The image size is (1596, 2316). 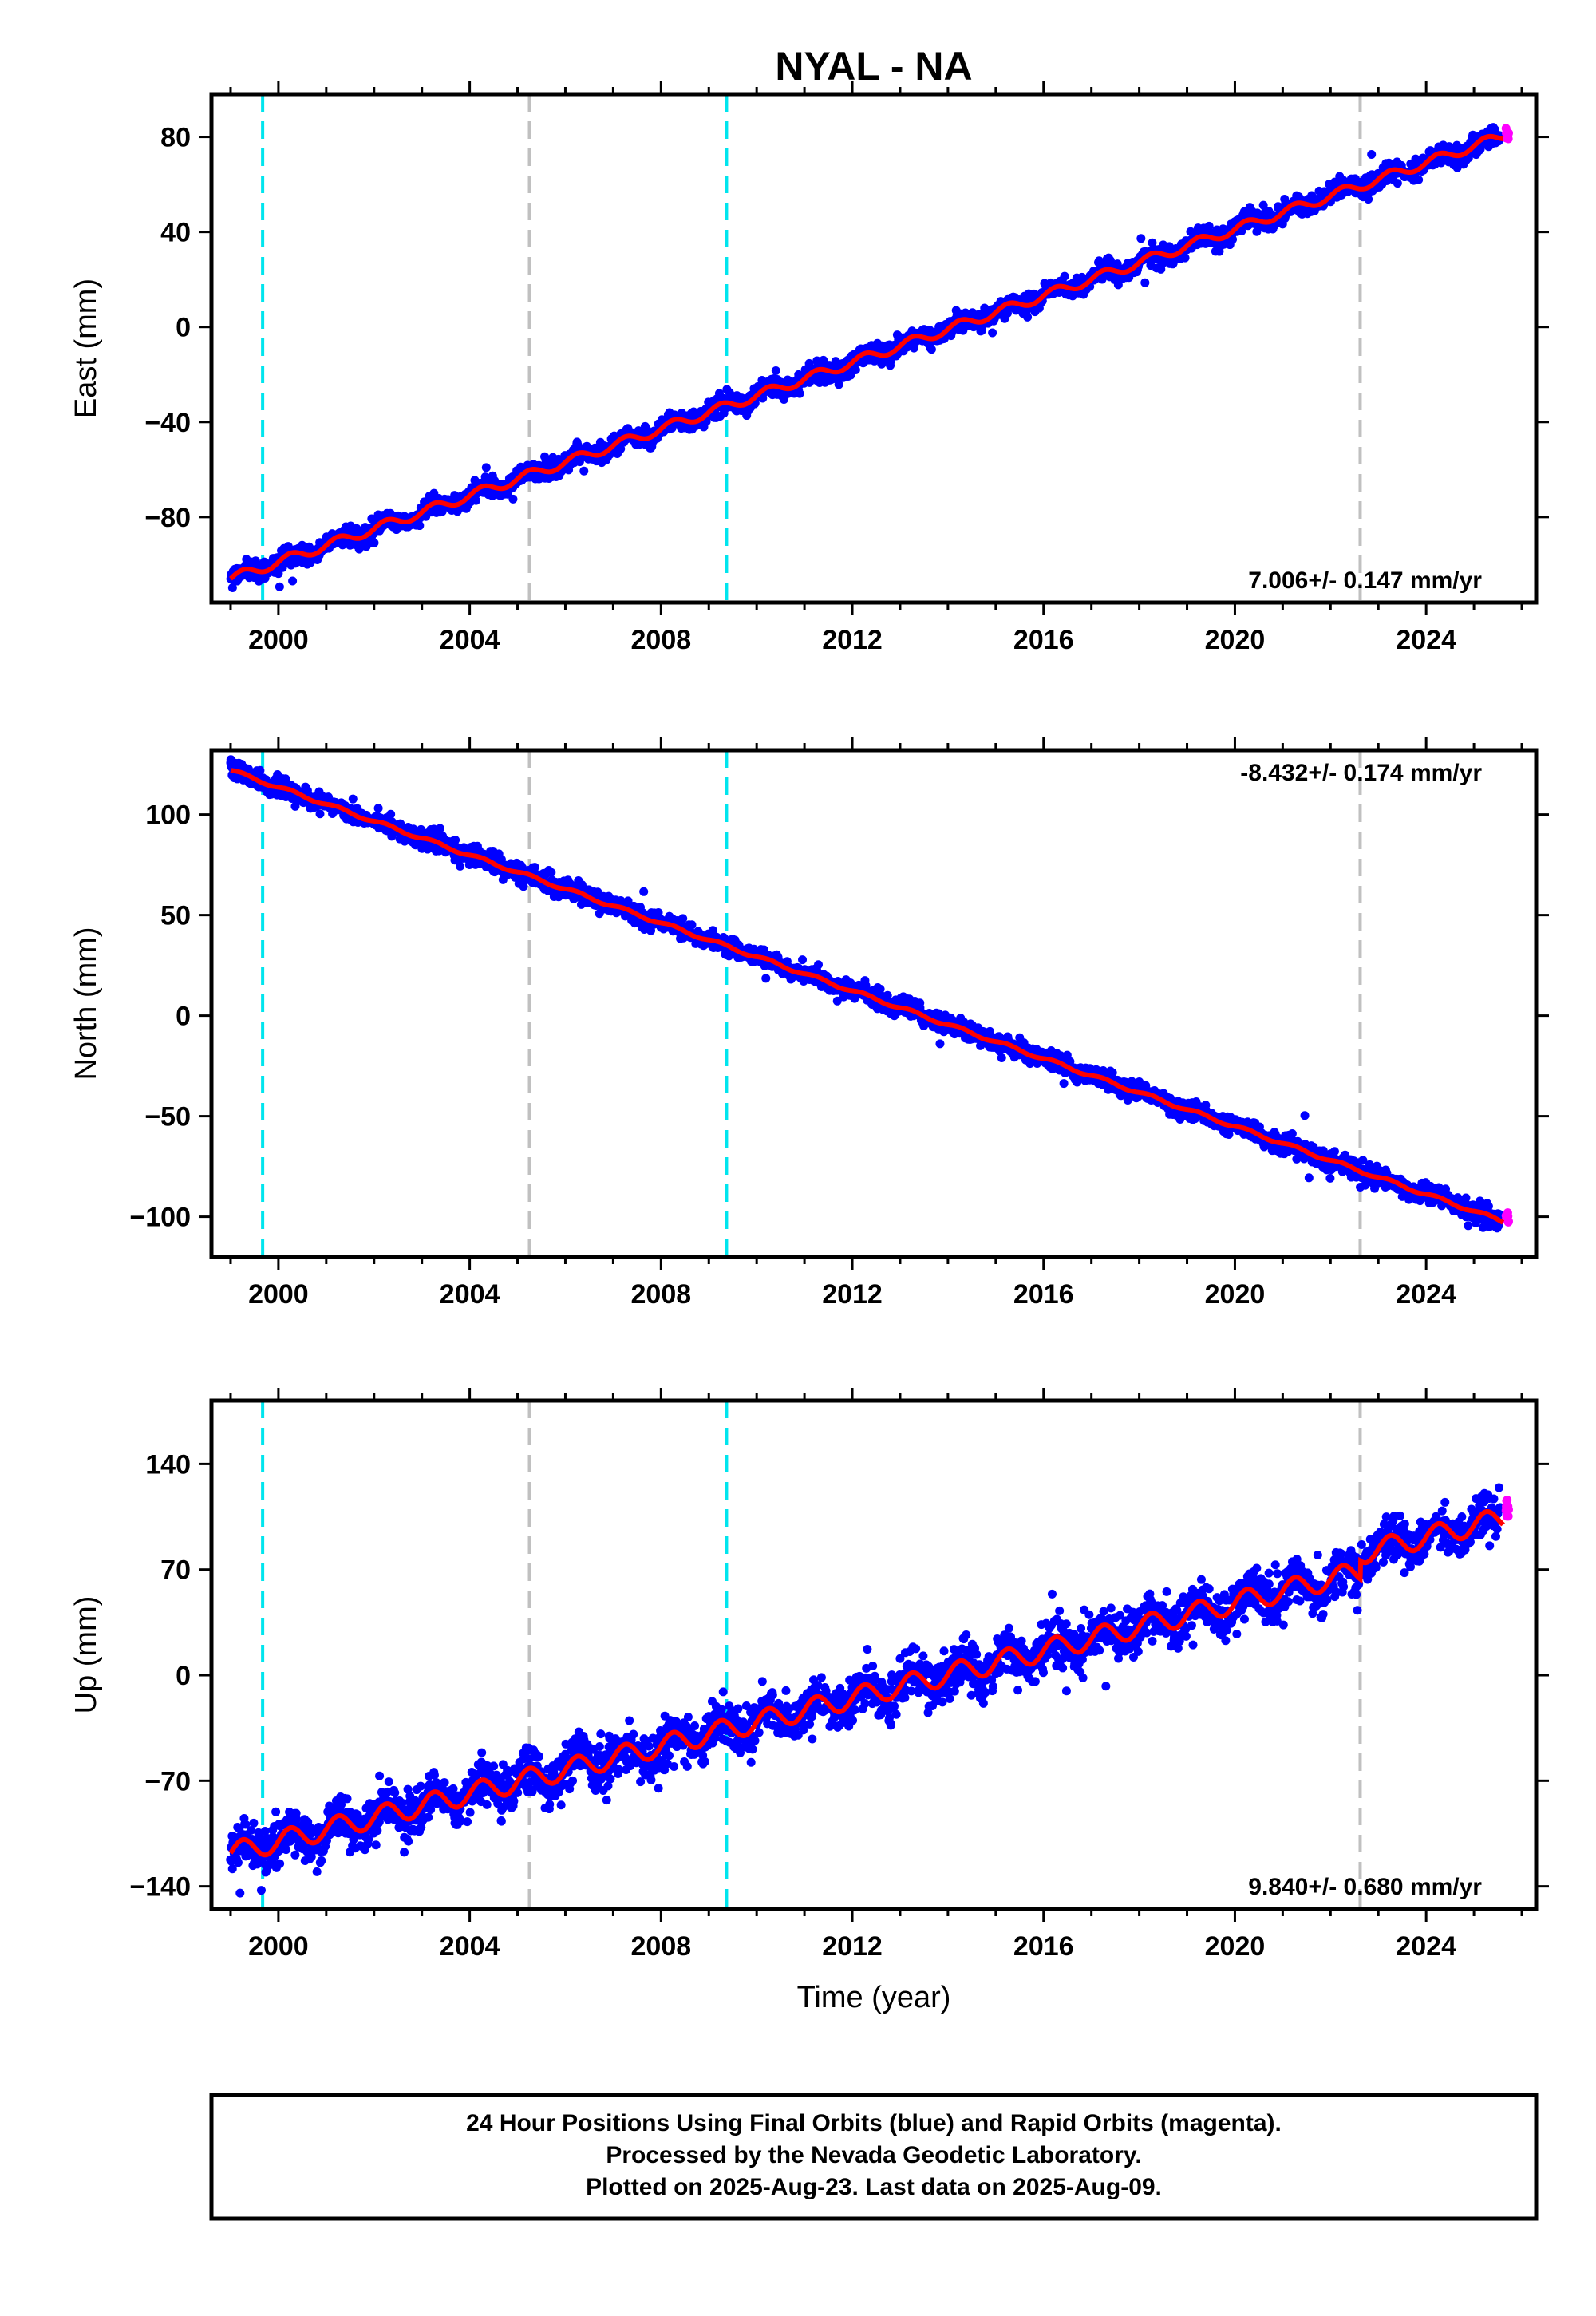 I want to click on east-x-tick-label: 2008, so click(x=661, y=640).